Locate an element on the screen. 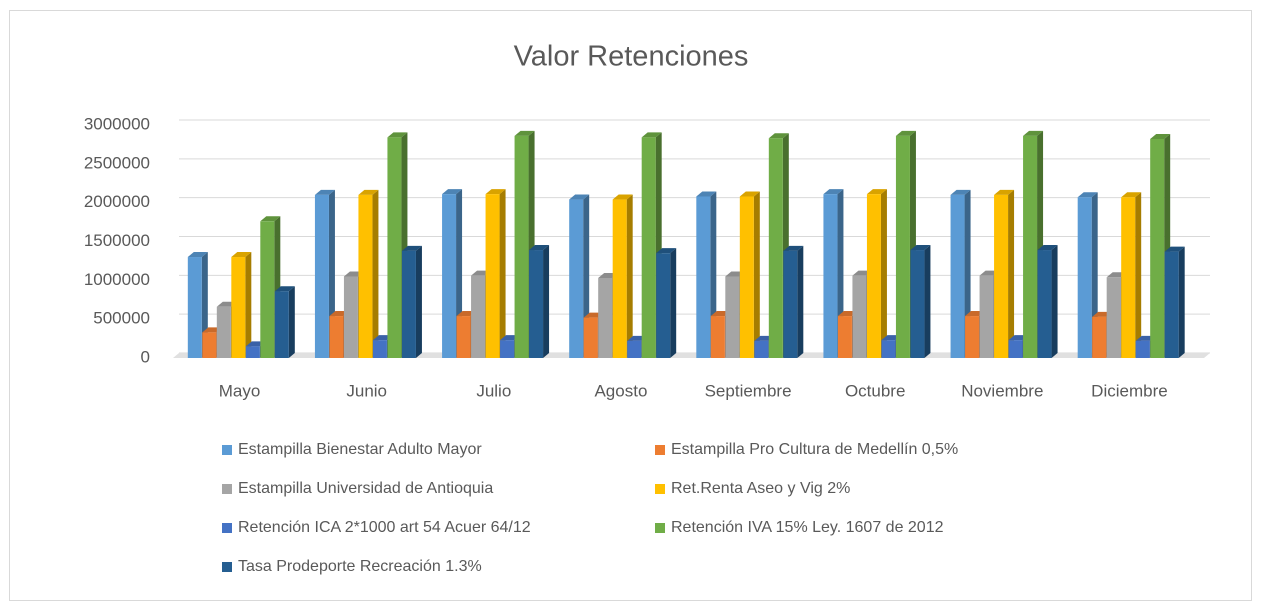 The height and width of the screenshot is (612, 1262). x-tick-label: Septiembre is located at coordinates (748, 390).